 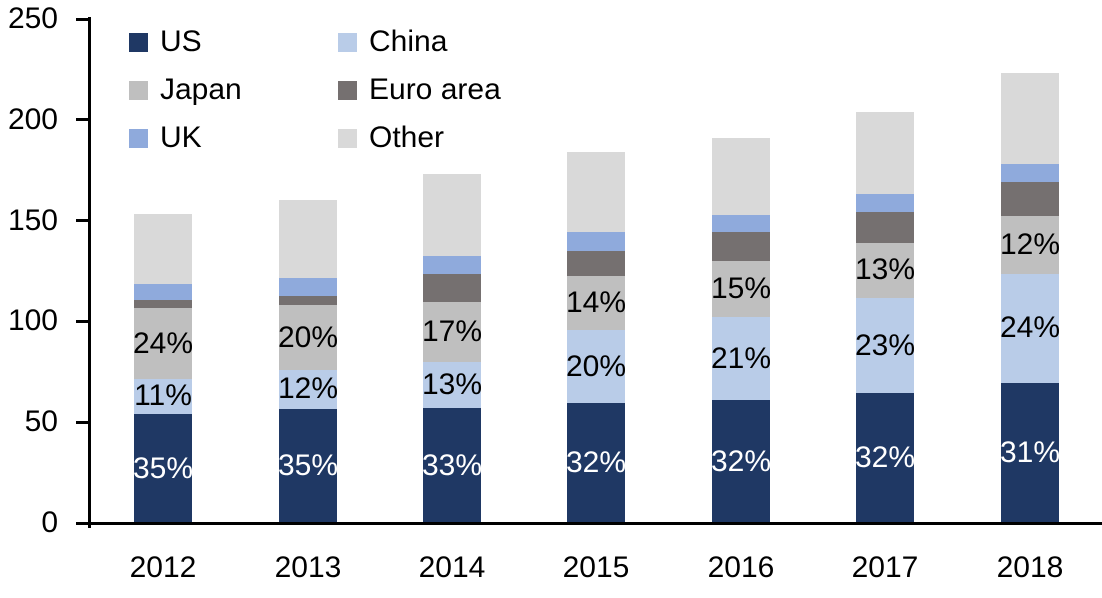 I want to click on bar-segment-uk-2012, so click(x=163, y=292).